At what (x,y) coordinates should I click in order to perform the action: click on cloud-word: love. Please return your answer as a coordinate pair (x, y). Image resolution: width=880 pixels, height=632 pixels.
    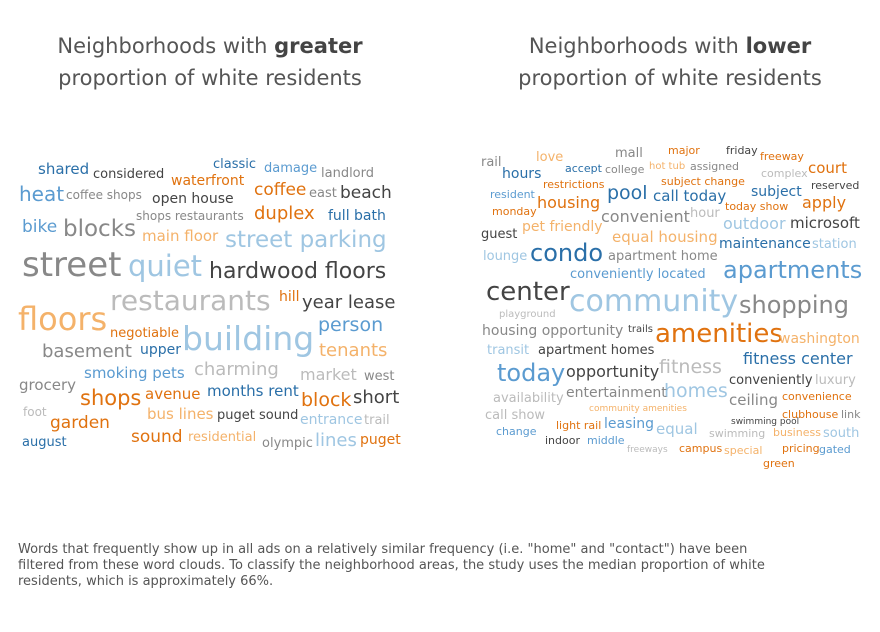
    Looking at the image, I should click on (549, 157).